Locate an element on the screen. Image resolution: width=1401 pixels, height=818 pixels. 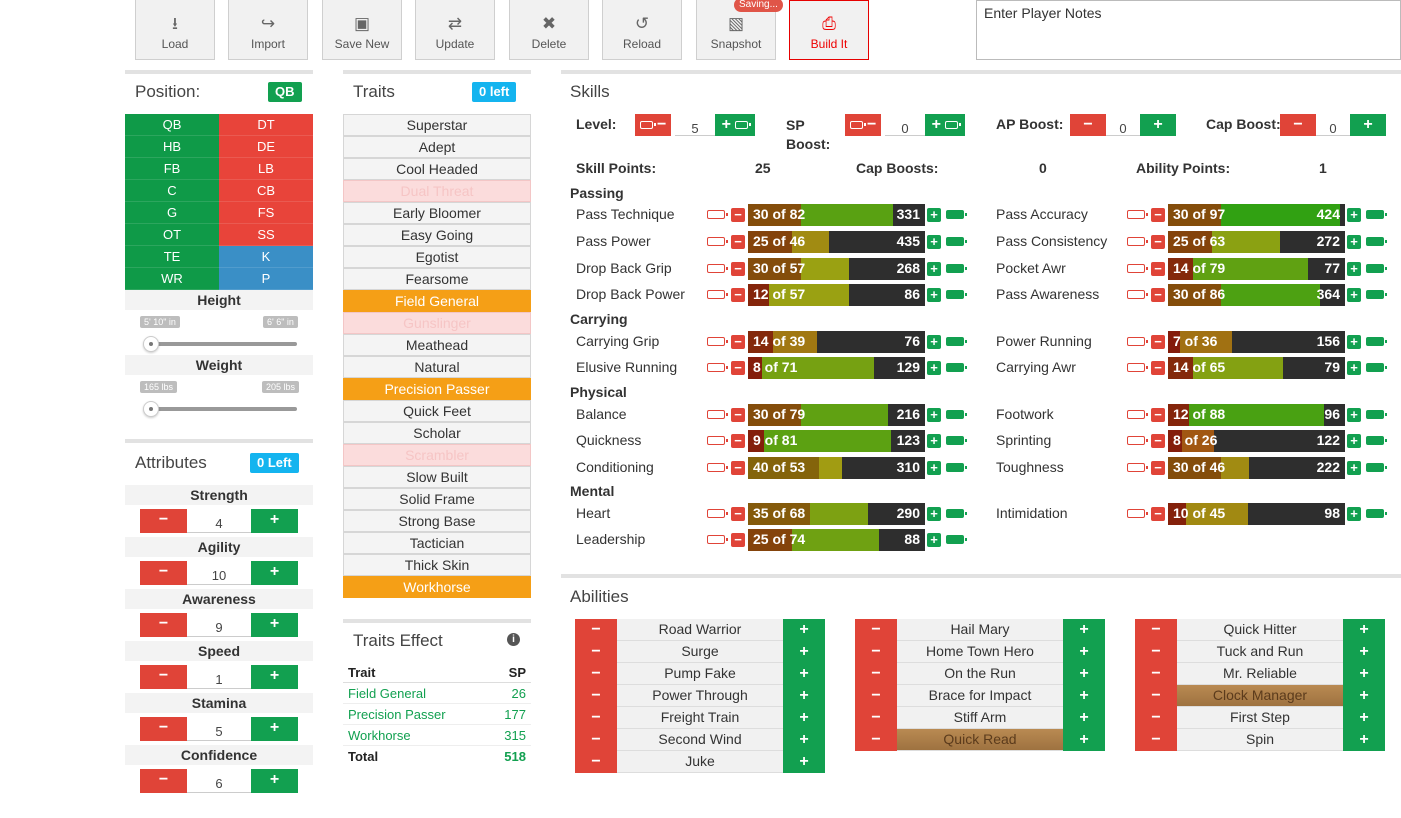
info-icon: i is located at coordinates (513, 639).